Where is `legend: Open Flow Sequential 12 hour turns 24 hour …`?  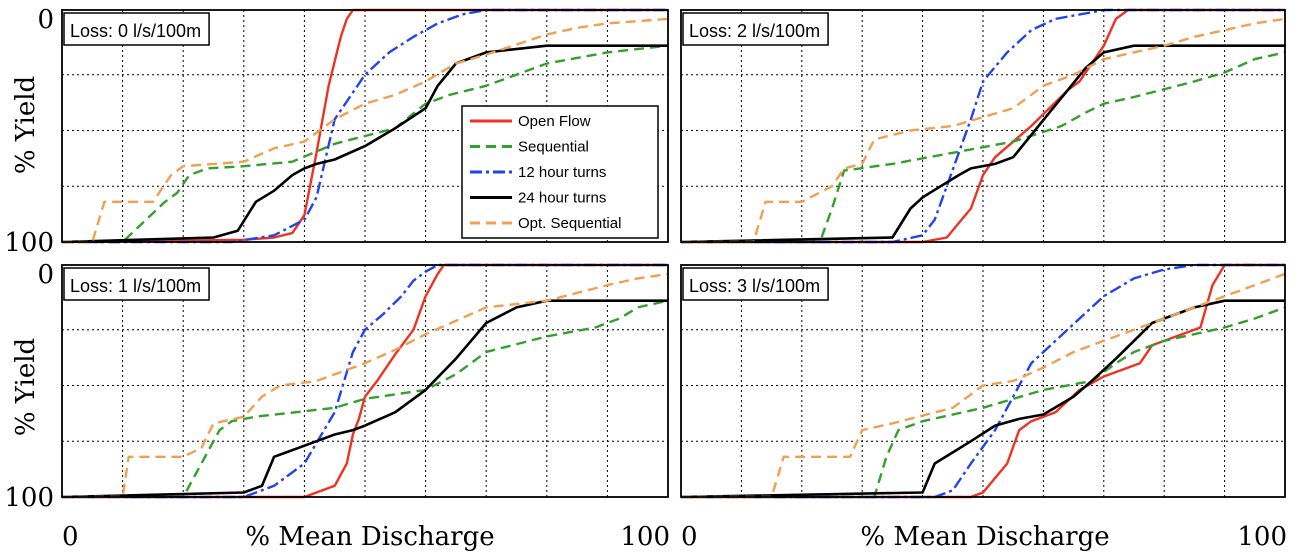 legend: Open Flow Sequential 12 hour turns 24 hour … is located at coordinates (560, 172).